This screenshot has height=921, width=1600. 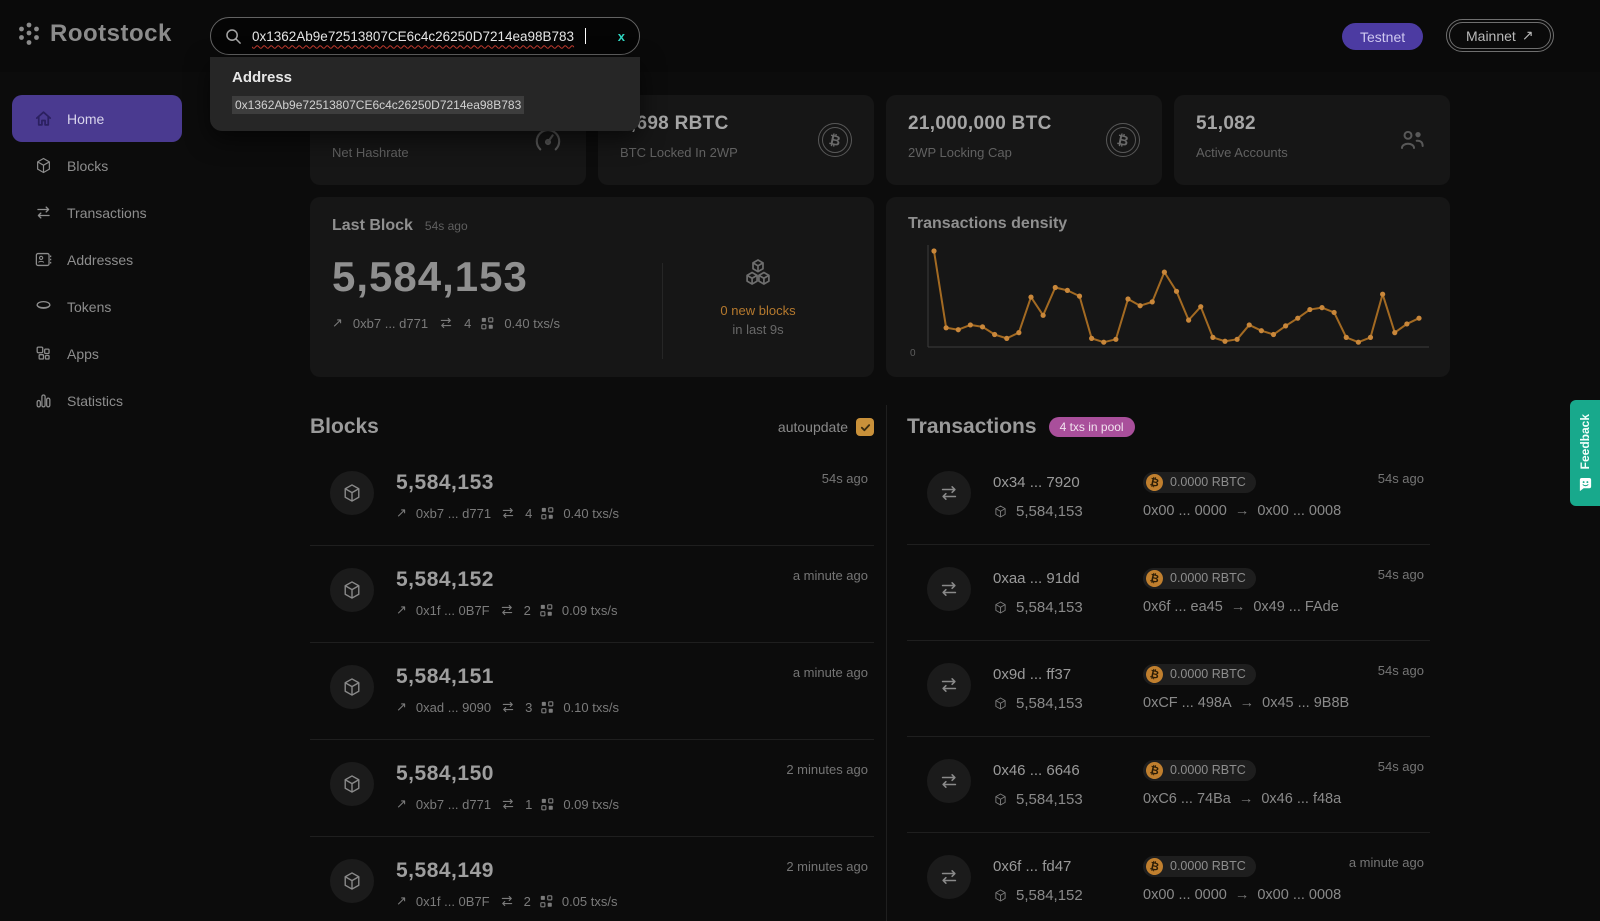 What do you see at coordinates (960, 152) in the screenshot?
I see `stat-label: 2WP Locking Cap` at bounding box center [960, 152].